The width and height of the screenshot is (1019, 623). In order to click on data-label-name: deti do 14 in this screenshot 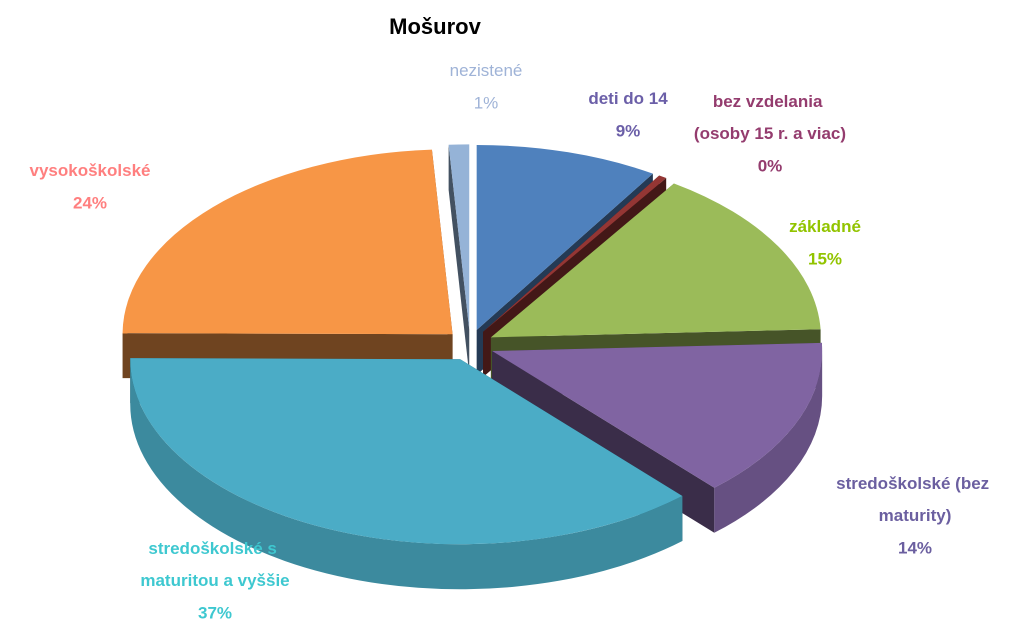, I will do `click(628, 98)`.